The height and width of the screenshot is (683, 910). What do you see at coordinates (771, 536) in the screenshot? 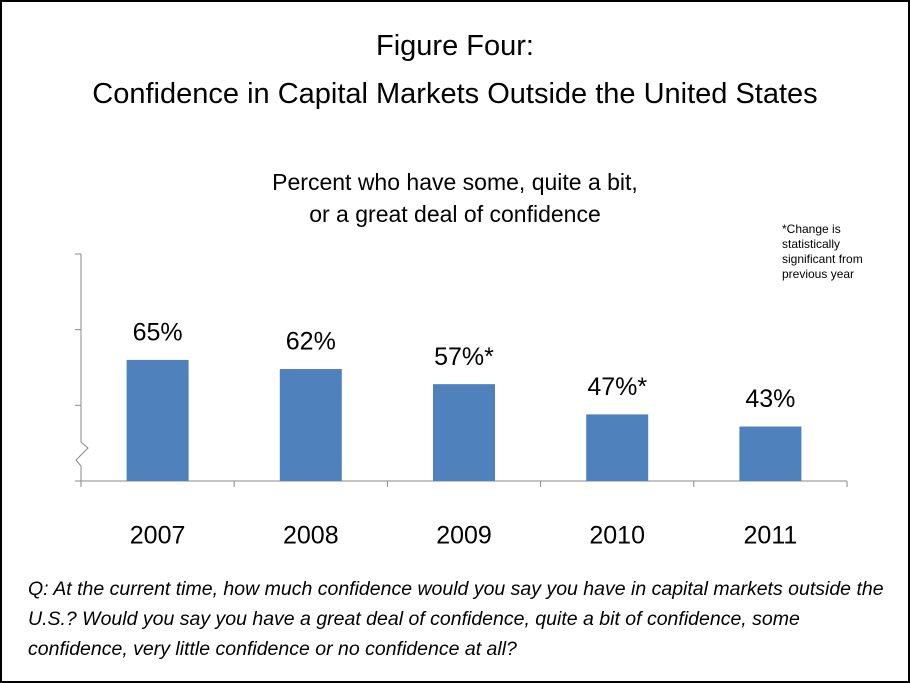
I see `x-tick-label: 2011` at bounding box center [771, 536].